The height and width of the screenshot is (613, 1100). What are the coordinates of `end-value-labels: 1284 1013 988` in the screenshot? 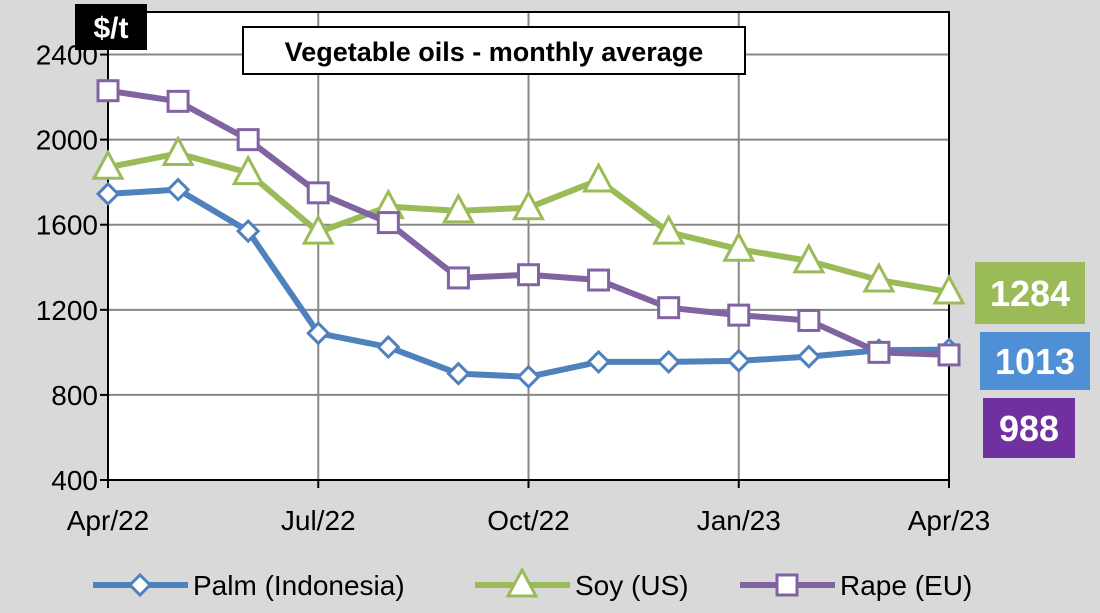 It's located at (1032, 360).